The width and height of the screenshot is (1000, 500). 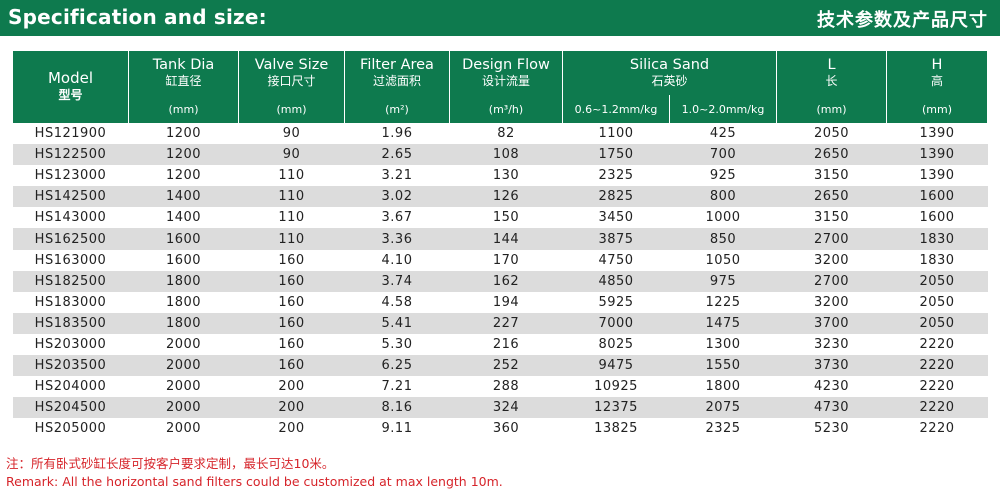 I want to click on valve-size-cell: 200, so click(x=291, y=429).